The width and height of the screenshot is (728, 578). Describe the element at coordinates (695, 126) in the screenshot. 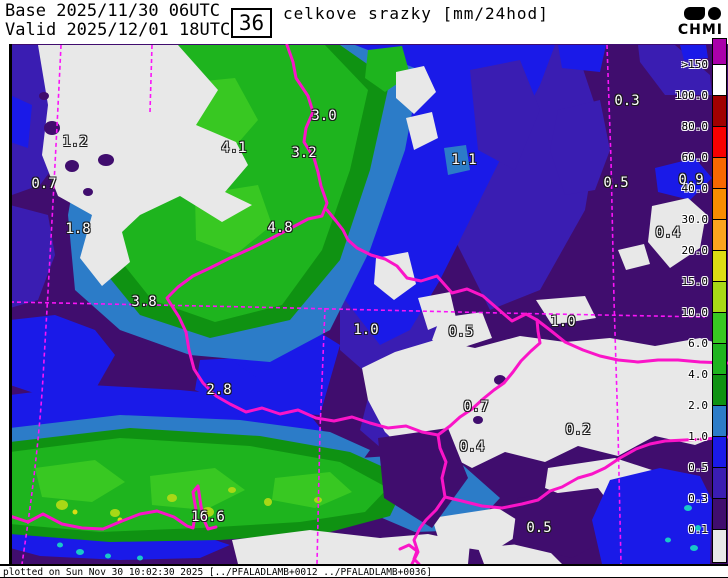

I see `legend-label: 80.0` at that location.